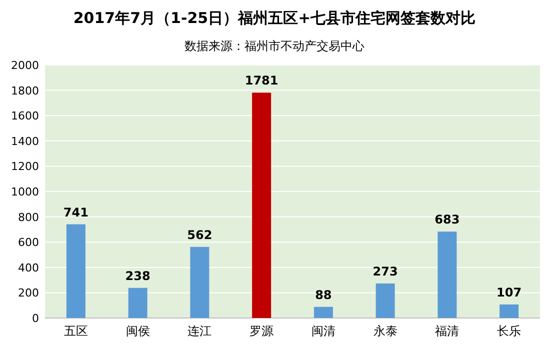 Image resolution: width=549 pixels, height=350 pixels. I want to click on x-tick-label: 永泰, so click(385, 331).